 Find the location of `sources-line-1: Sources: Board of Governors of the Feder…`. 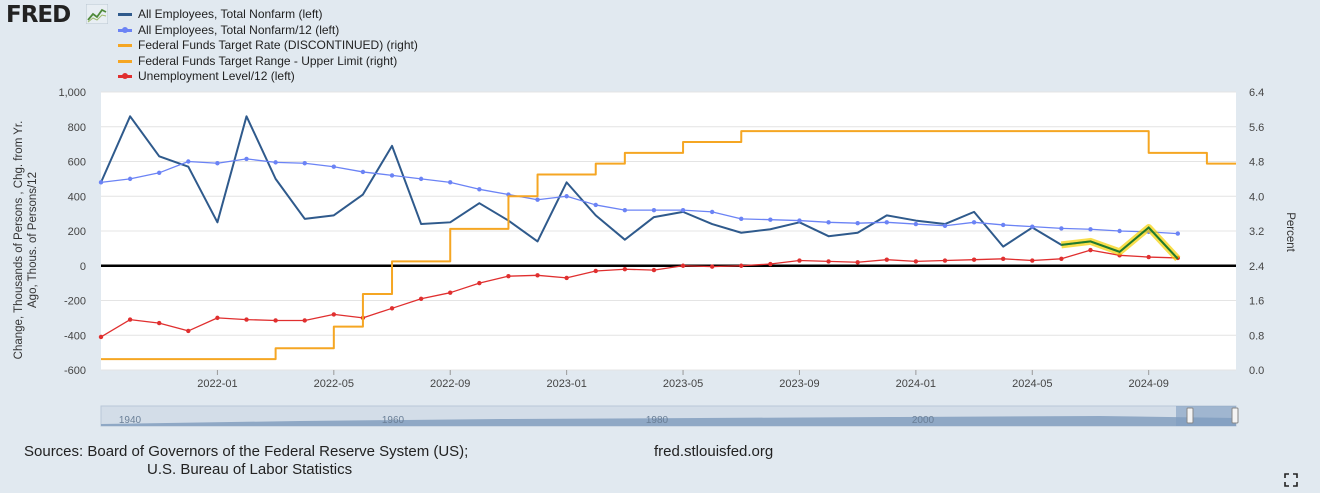

sources-line-1: Sources: Board of Governors of the Feder… is located at coordinates (246, 451).